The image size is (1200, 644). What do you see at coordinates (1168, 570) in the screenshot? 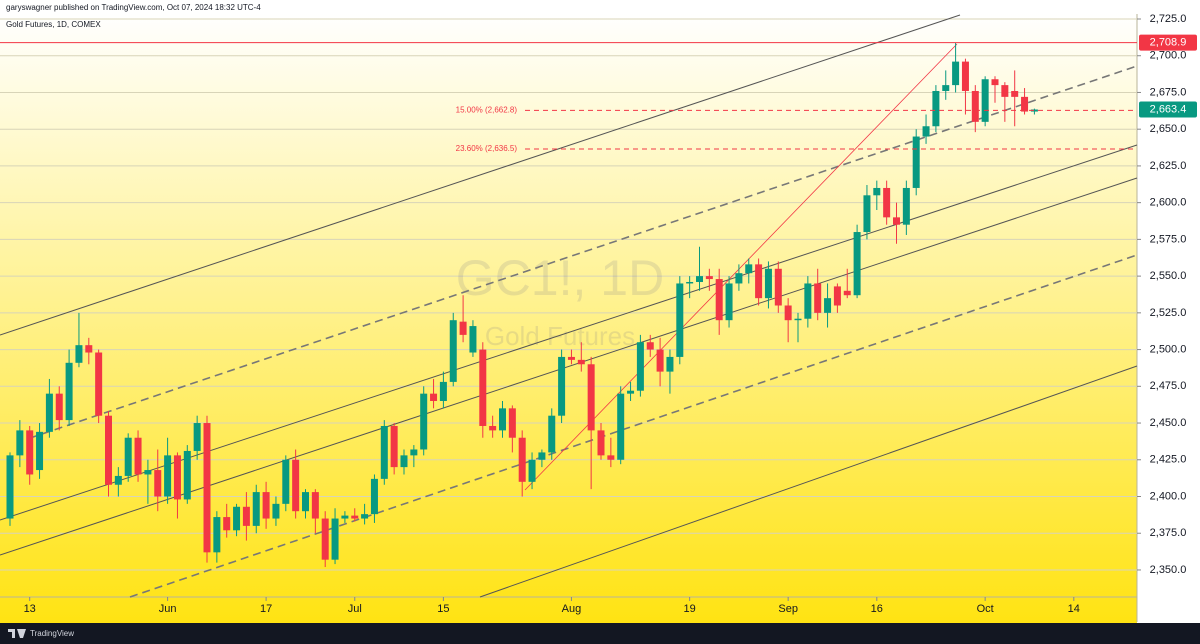
I see `y-tick-label: 2,350.0` at bounding box center [1168, 570].